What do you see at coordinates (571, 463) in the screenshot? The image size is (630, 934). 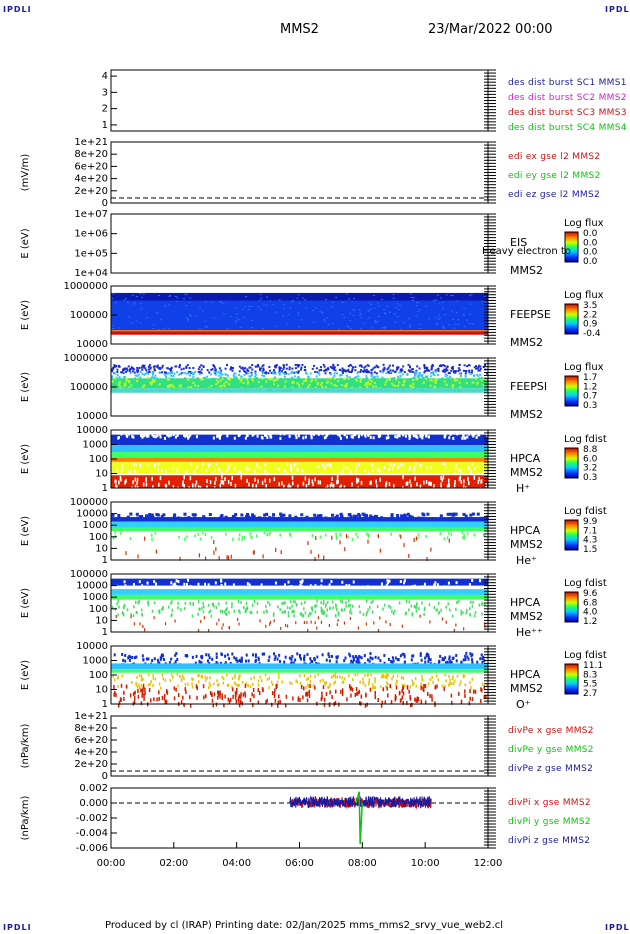 I see `colorbar` at bounding box center [571, 463].